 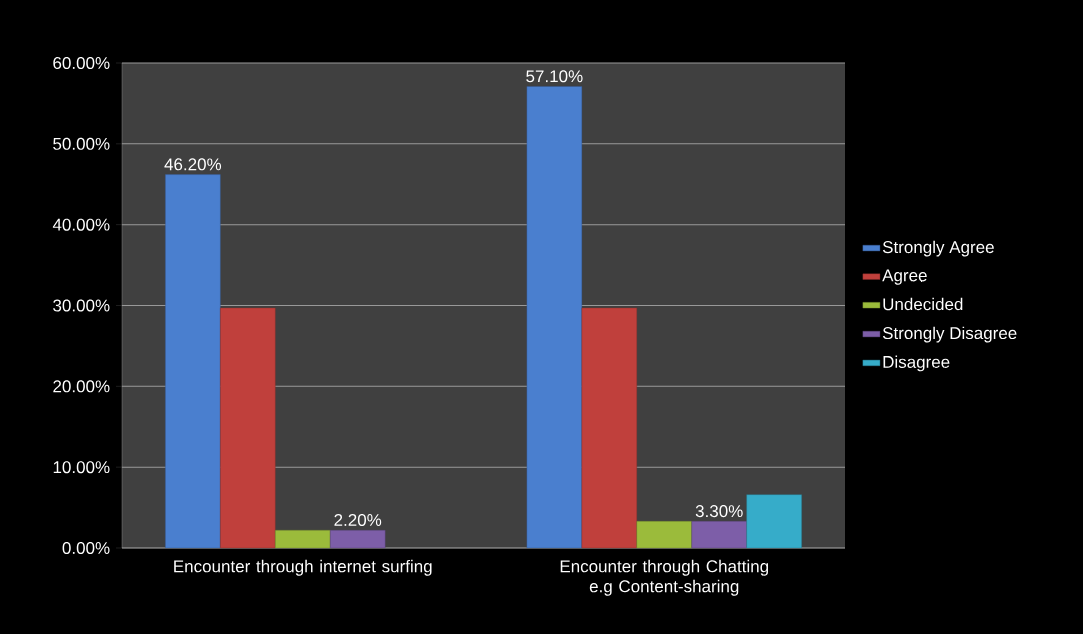 What do you see at coordinates (81, 143) in the screenshot?
I see `y-tick-label: 50.00%` at bounding box center [81, 143].